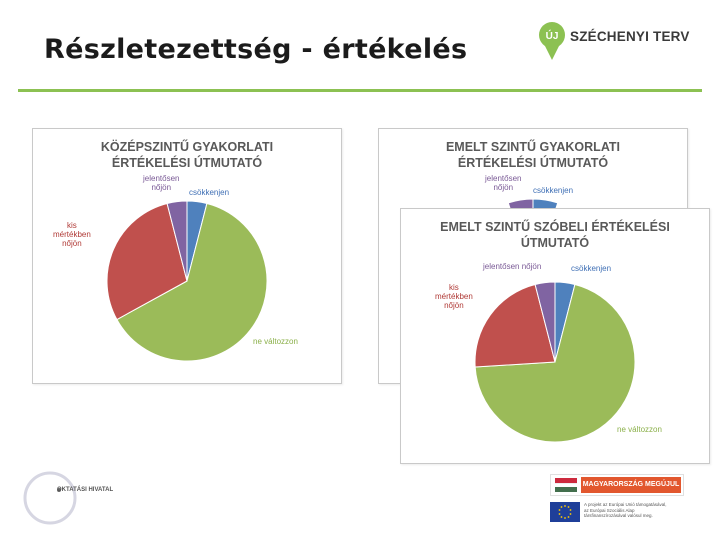  Describe the element at coordinates (533, 147) in the screenshot. I see `chart-title-line-1: EMELT SZINTŰ GYAKORLATI` at that location.